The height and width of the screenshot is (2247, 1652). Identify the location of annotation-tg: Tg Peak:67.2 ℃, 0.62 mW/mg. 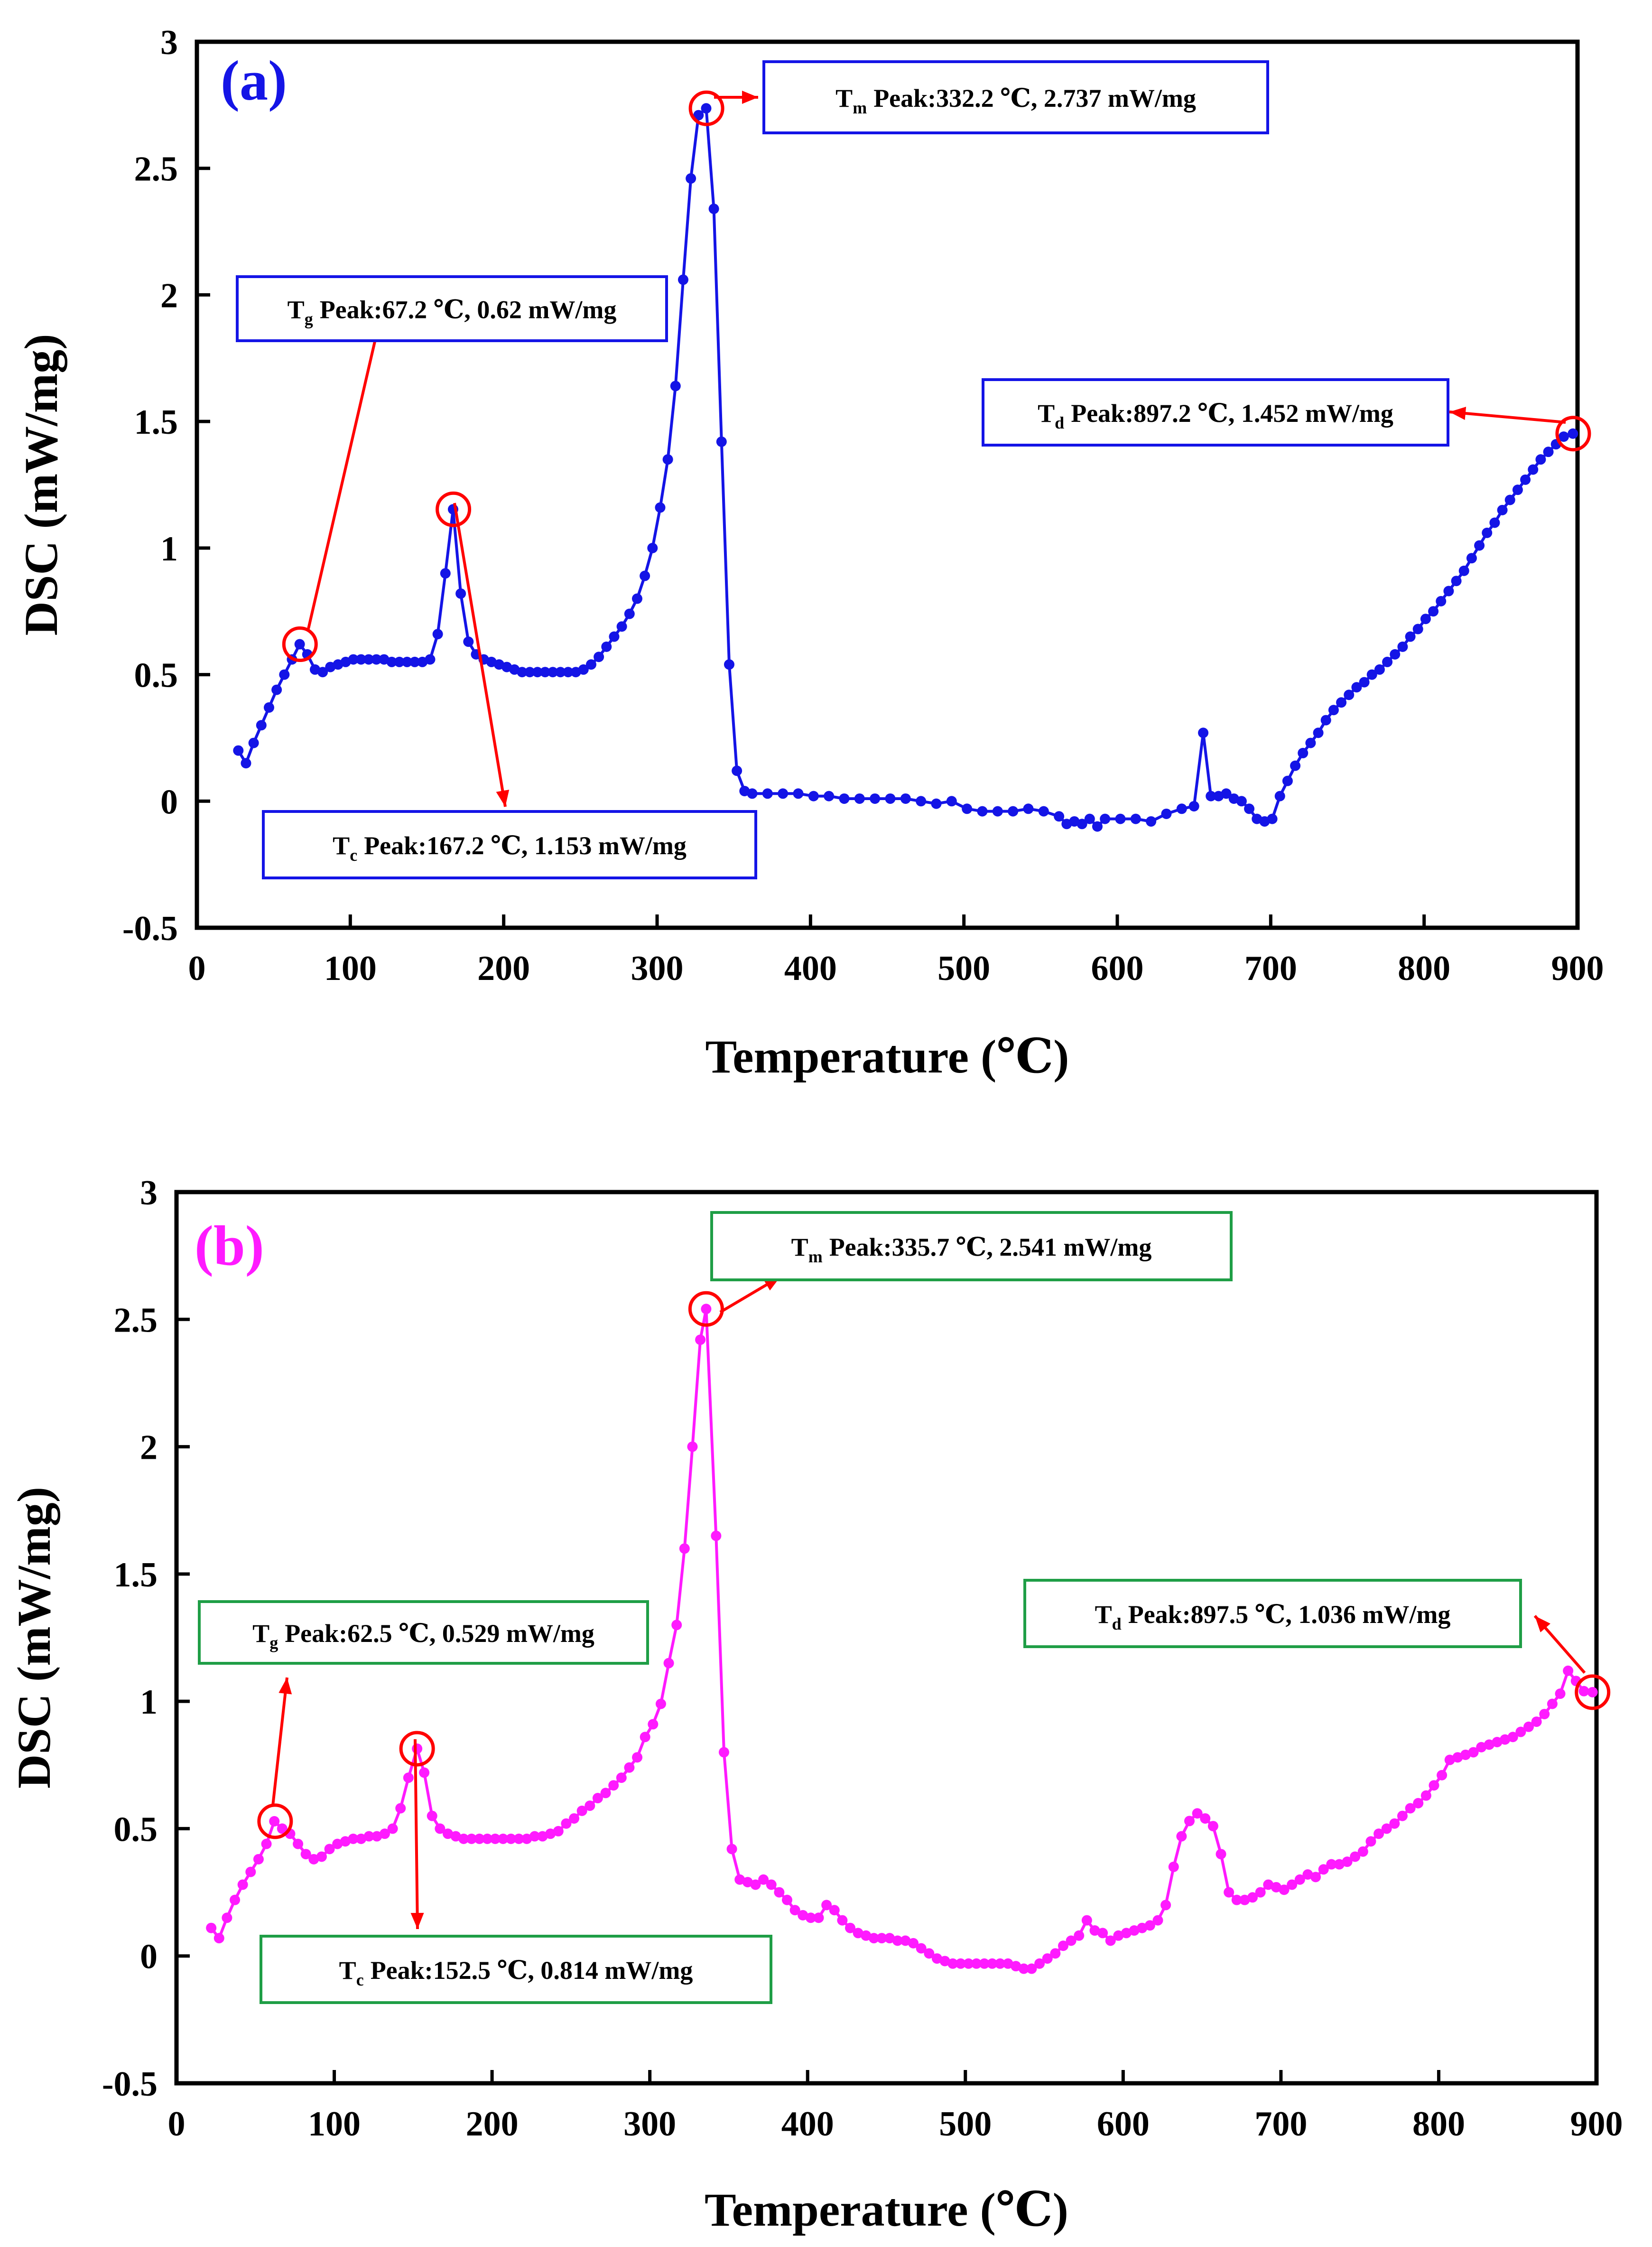
(452, 468).